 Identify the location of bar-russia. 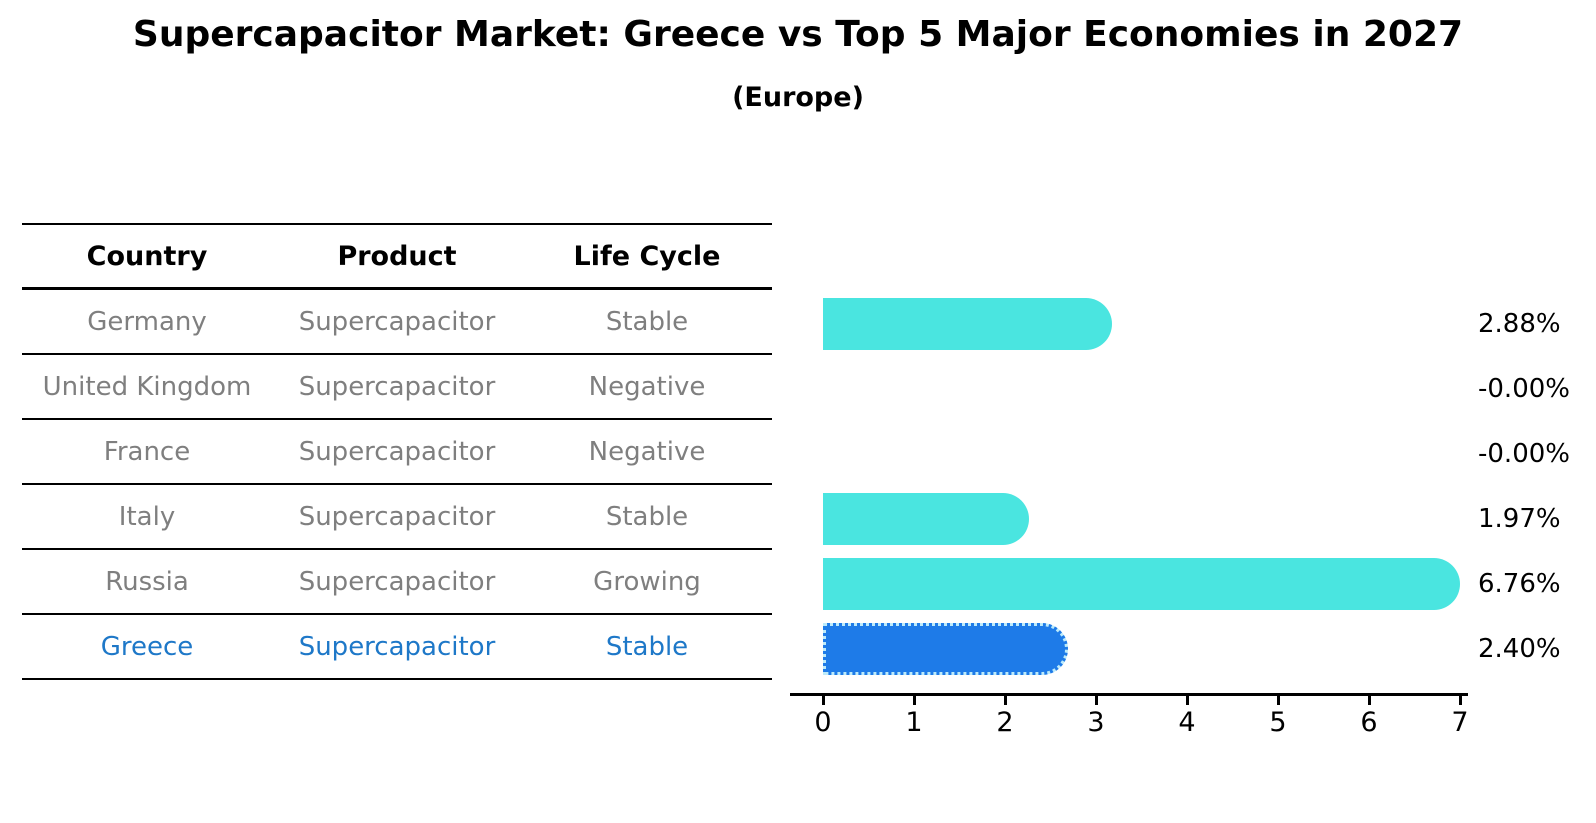
(1141, 583).